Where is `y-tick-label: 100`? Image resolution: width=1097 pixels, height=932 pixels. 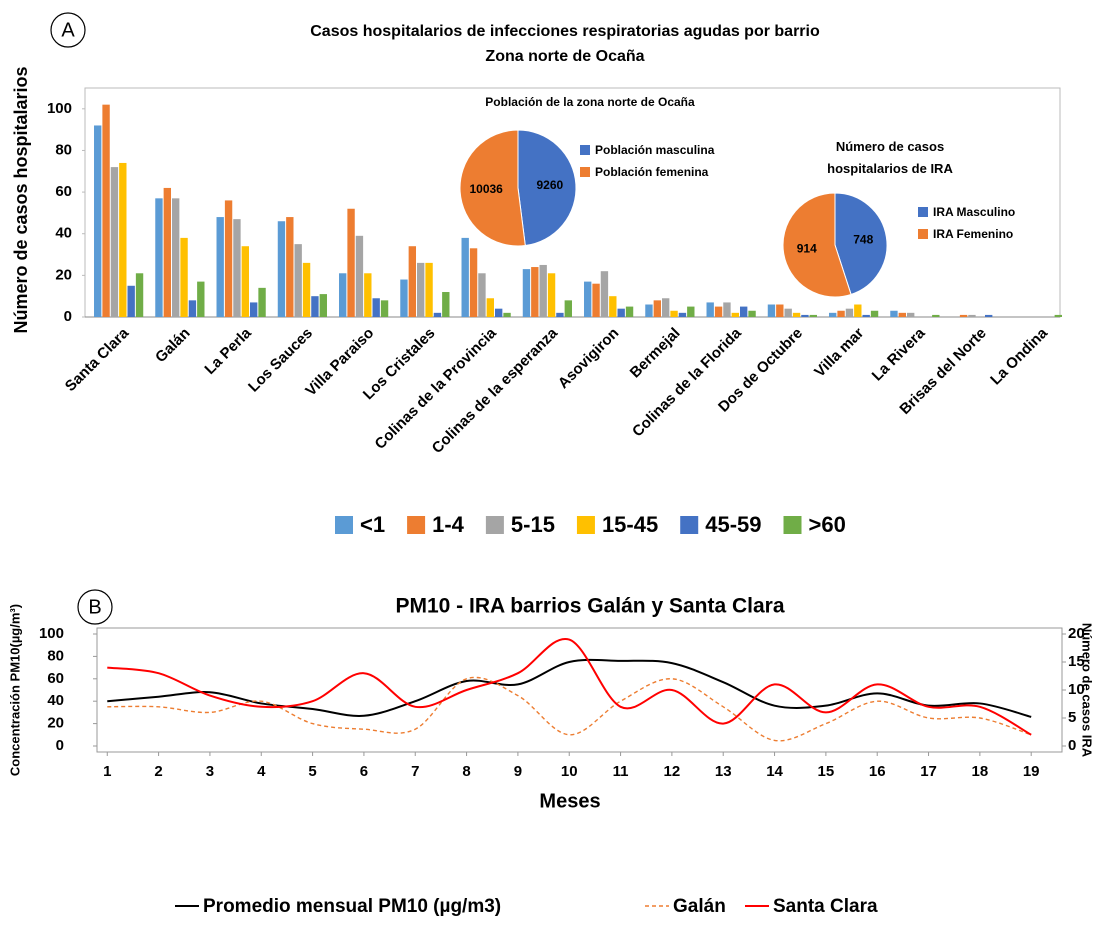 y-tick-label: 100 is located at coordinates (59, 108).